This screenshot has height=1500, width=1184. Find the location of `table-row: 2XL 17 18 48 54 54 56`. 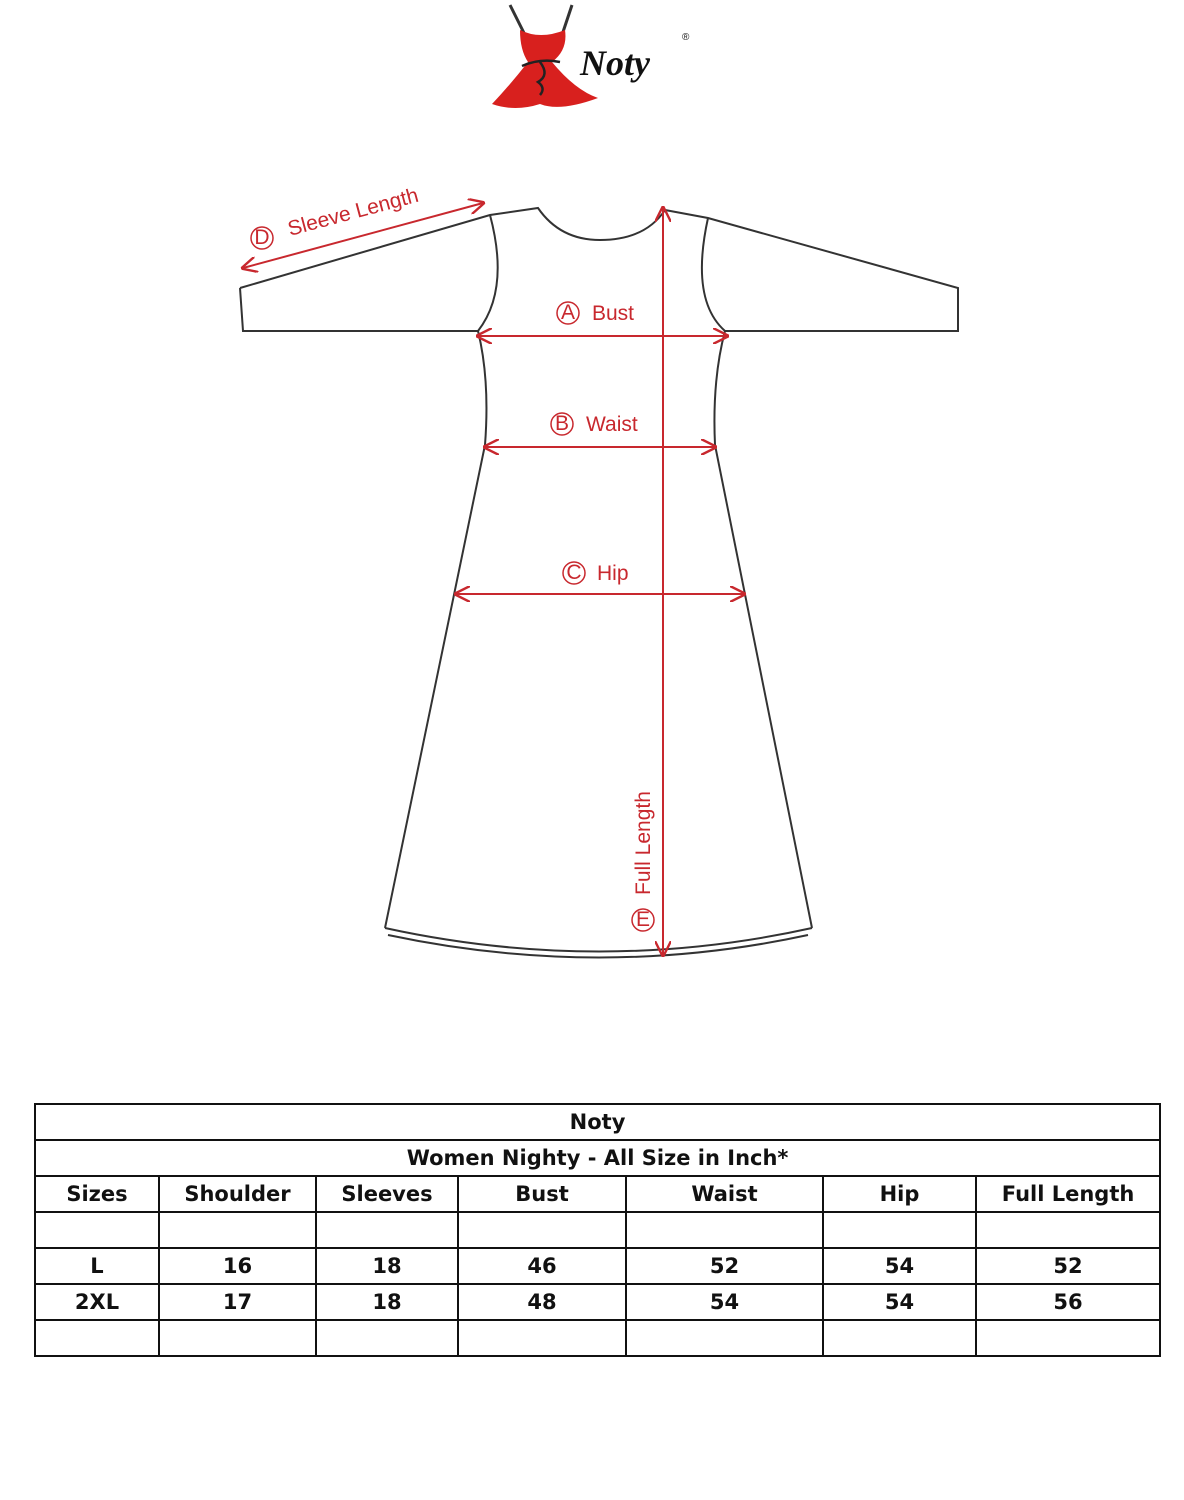

table-row: 2XL 17 18 48 54 54 56 is located at coordinates (598, 1302).